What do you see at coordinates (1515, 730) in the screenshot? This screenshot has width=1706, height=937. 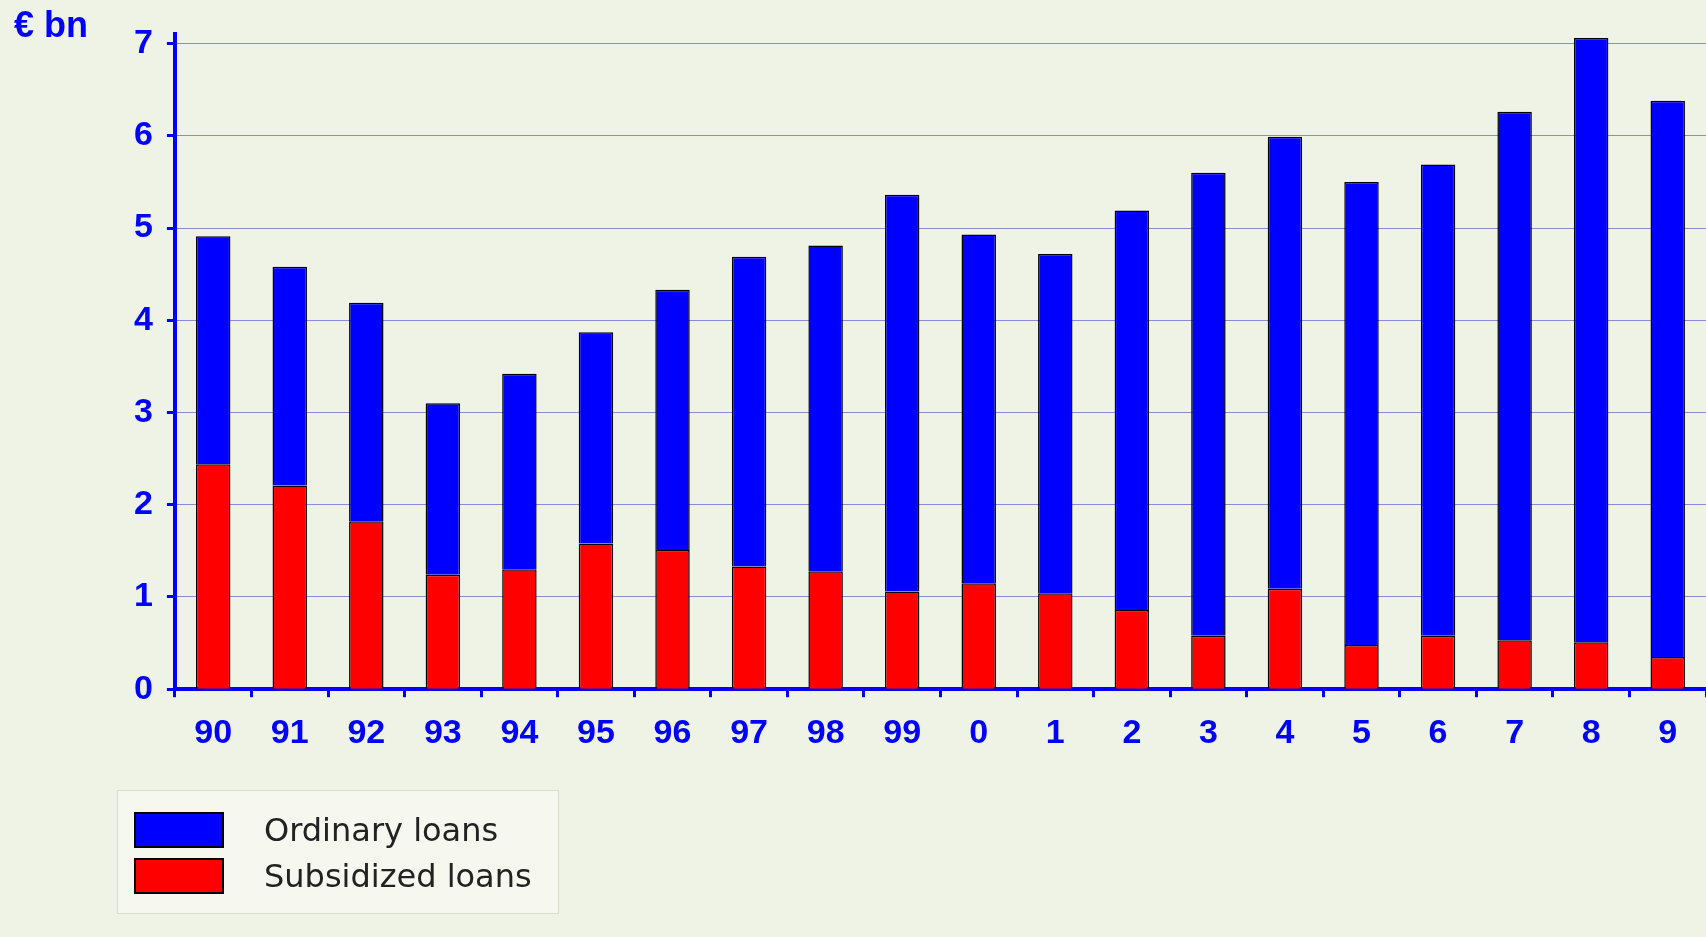 I see `x-tick-label: 7` at bounding box center [1515, 730].